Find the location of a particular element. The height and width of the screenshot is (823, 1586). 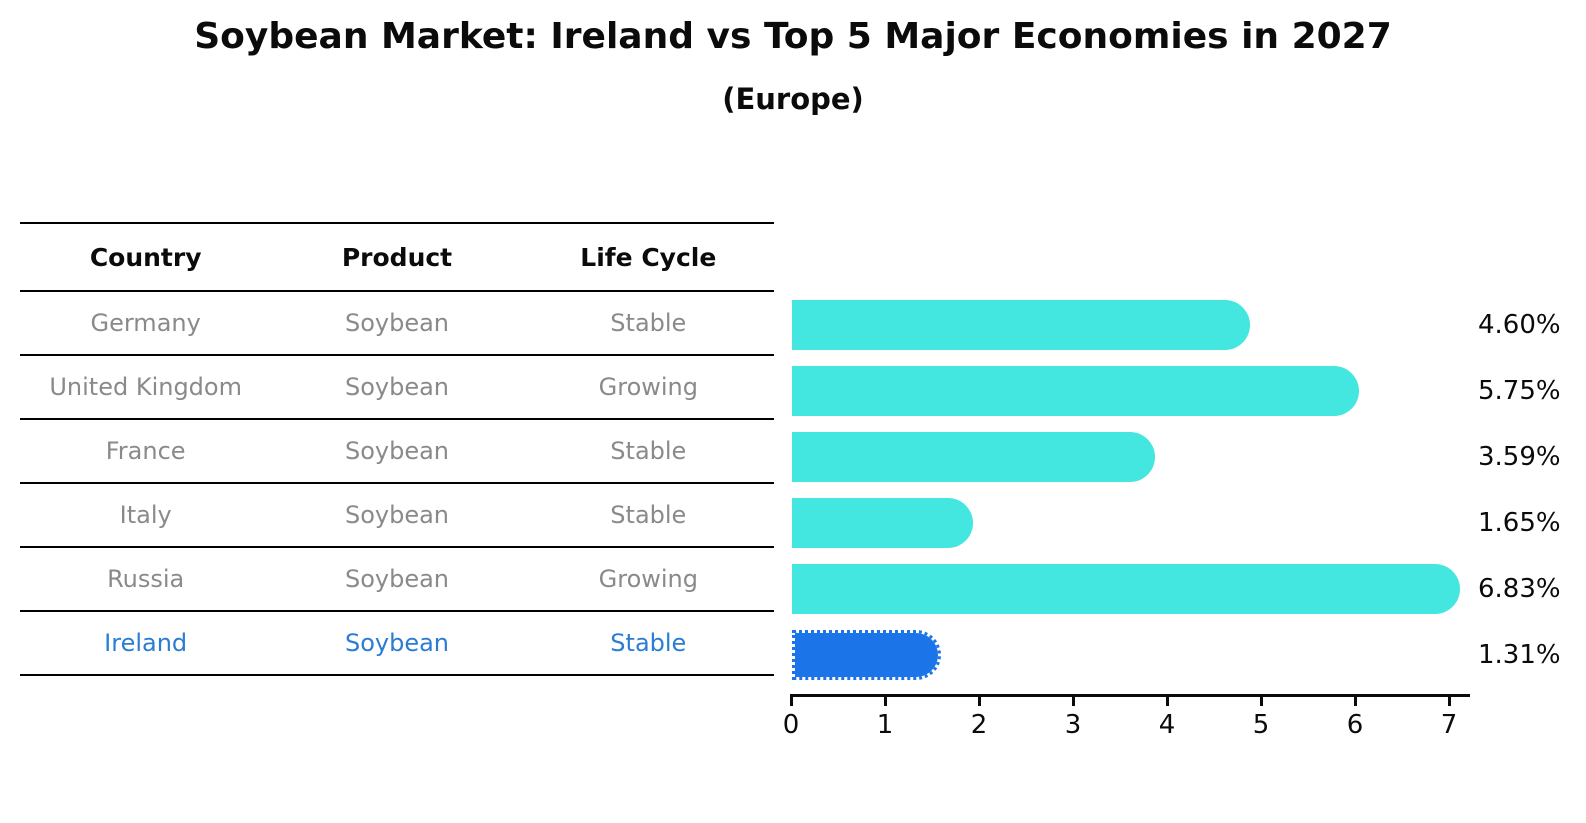

chart-subtitle: (Europe) is located at coordinates (793, 99).